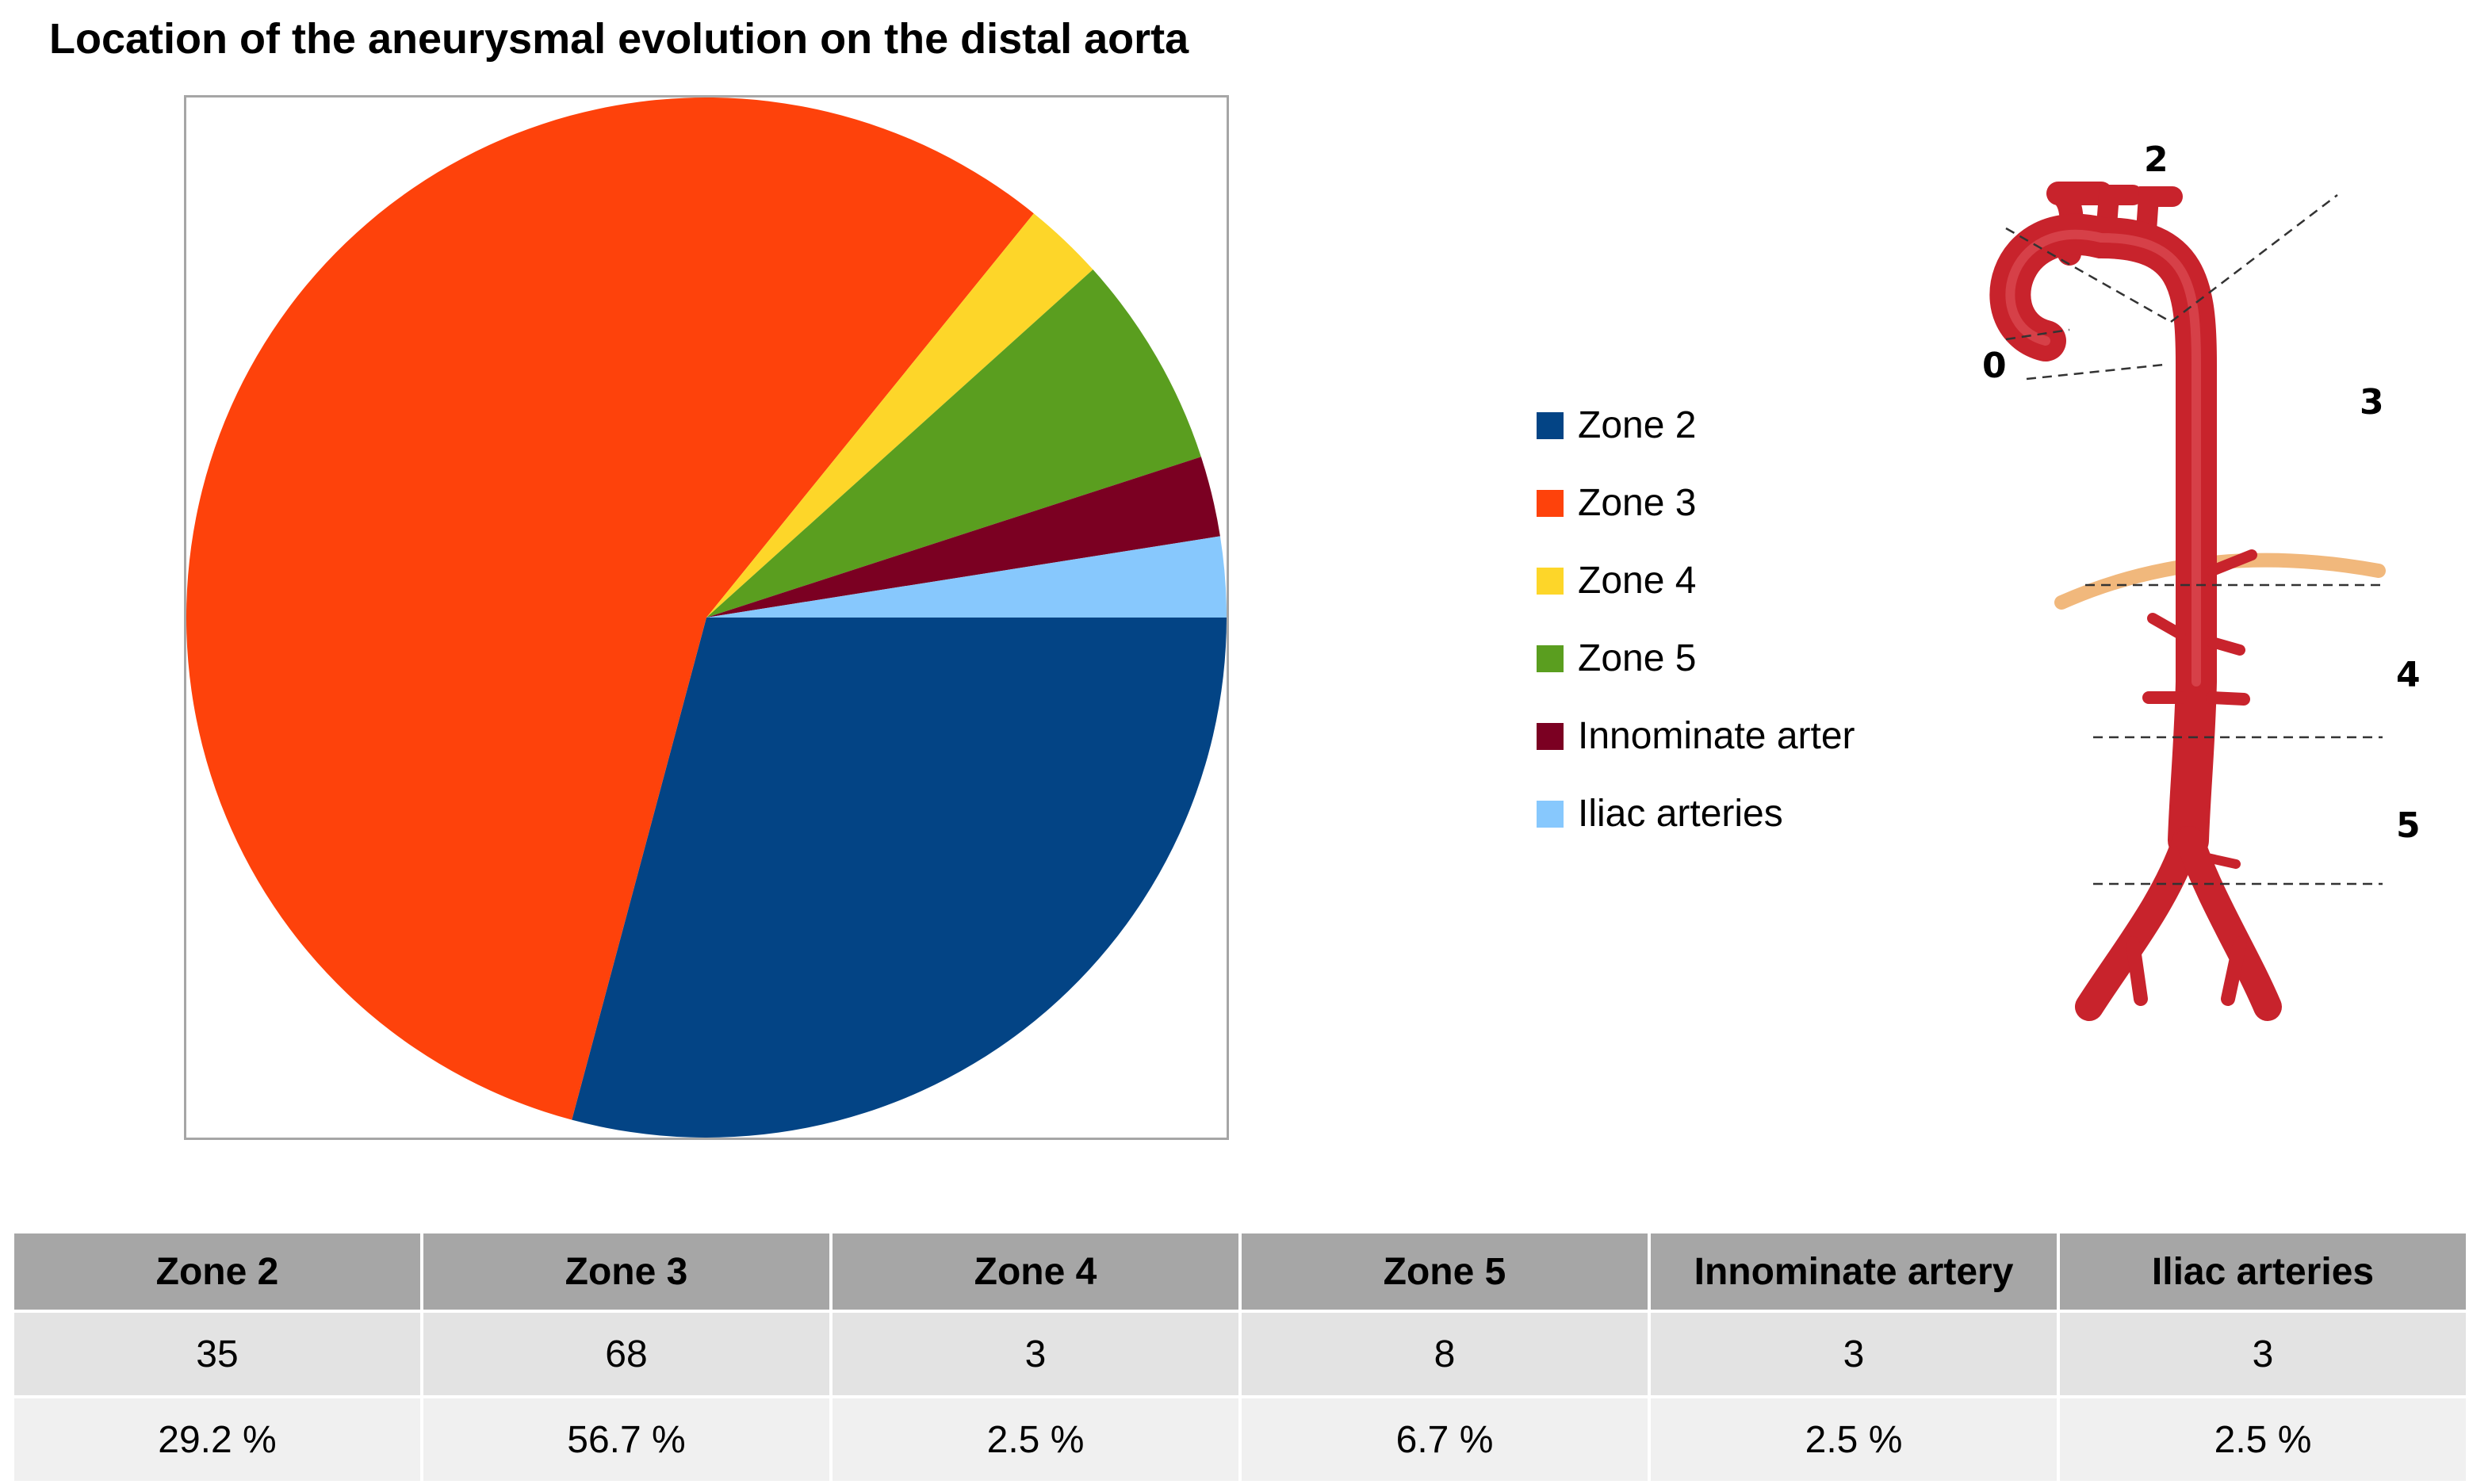 The image size is (2469, 1484). Describe the element at coordinates (1716, 513) in the screenshot. I see `legend-item-zone-3: Zone 3` at that location.